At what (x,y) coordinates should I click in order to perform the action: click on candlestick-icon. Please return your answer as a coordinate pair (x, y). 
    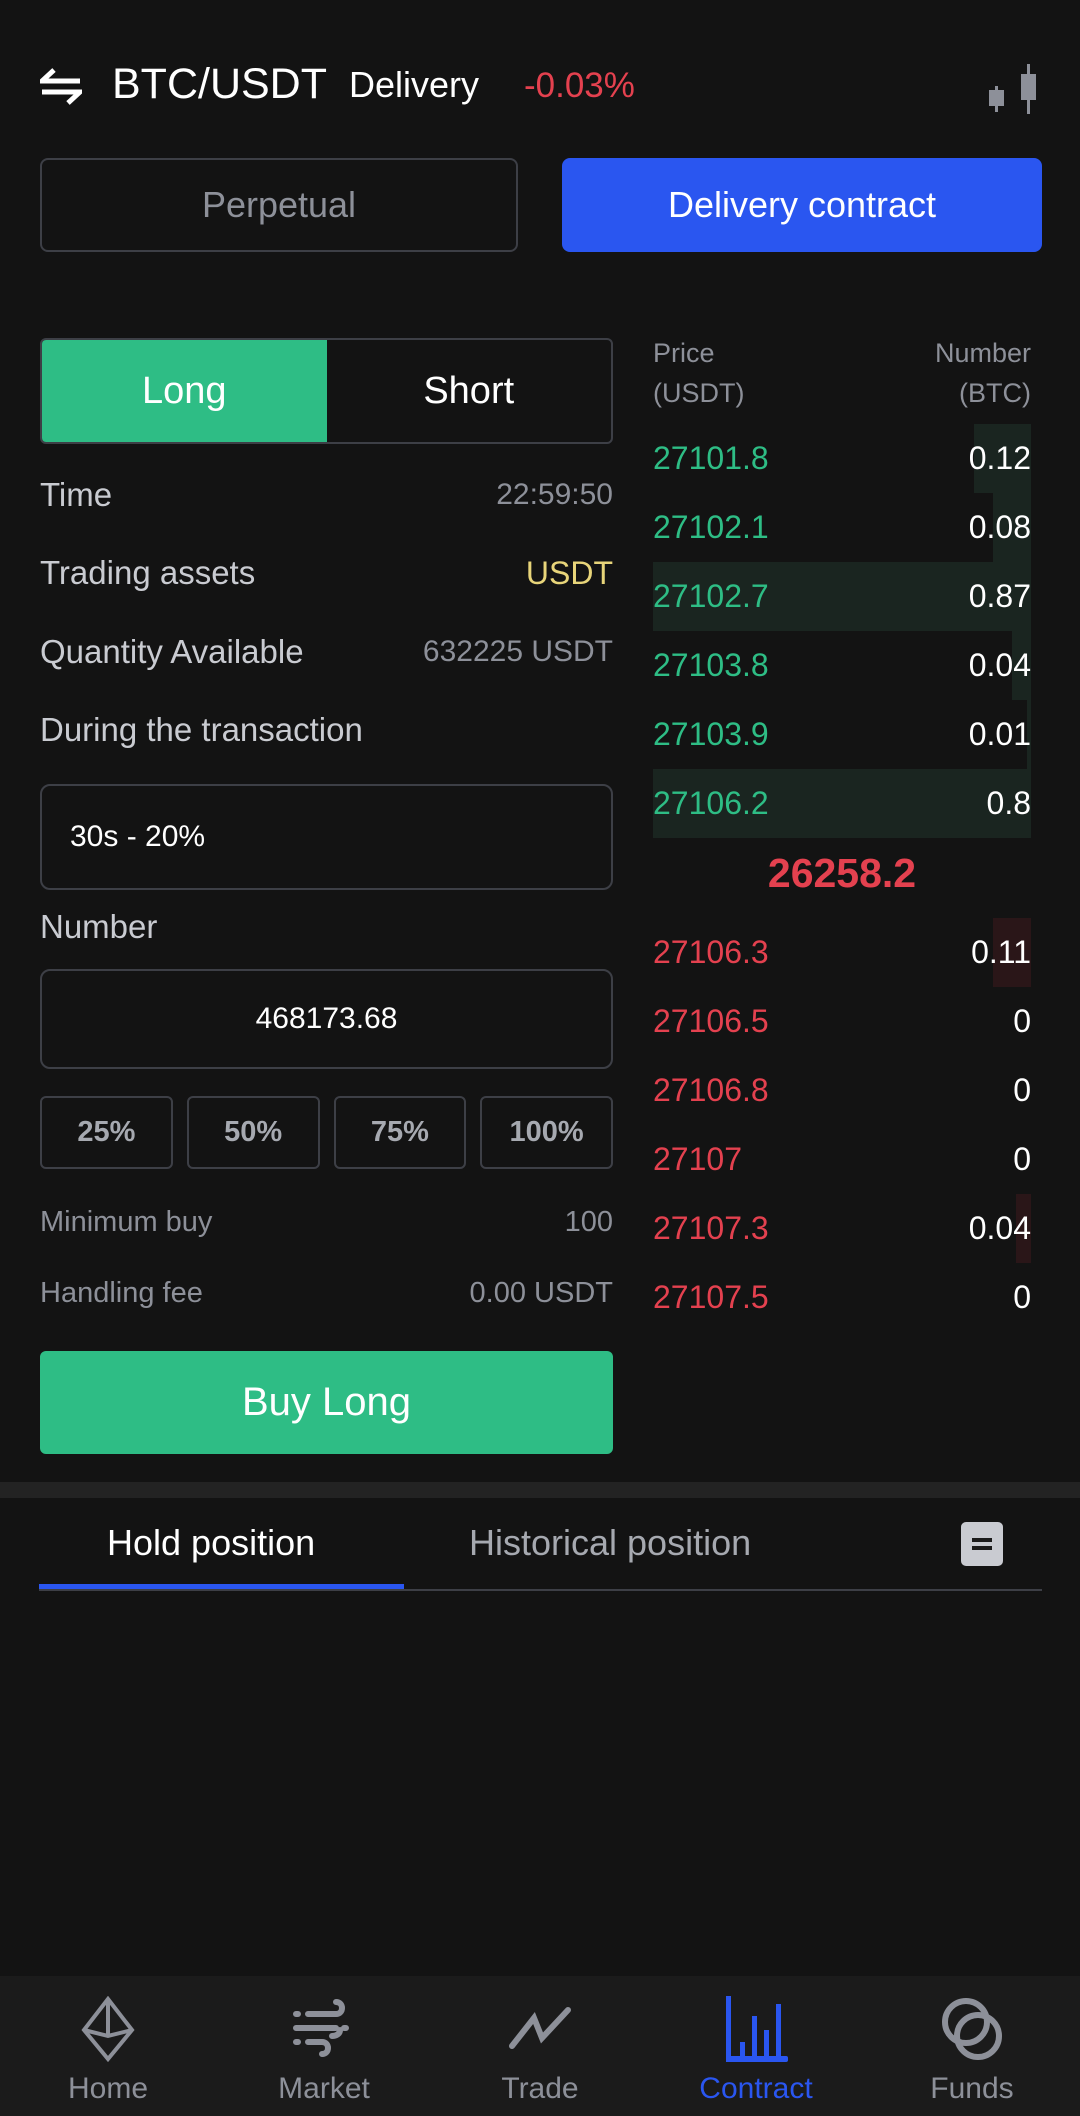
    Looking at the image, I should click on (1015, 89).